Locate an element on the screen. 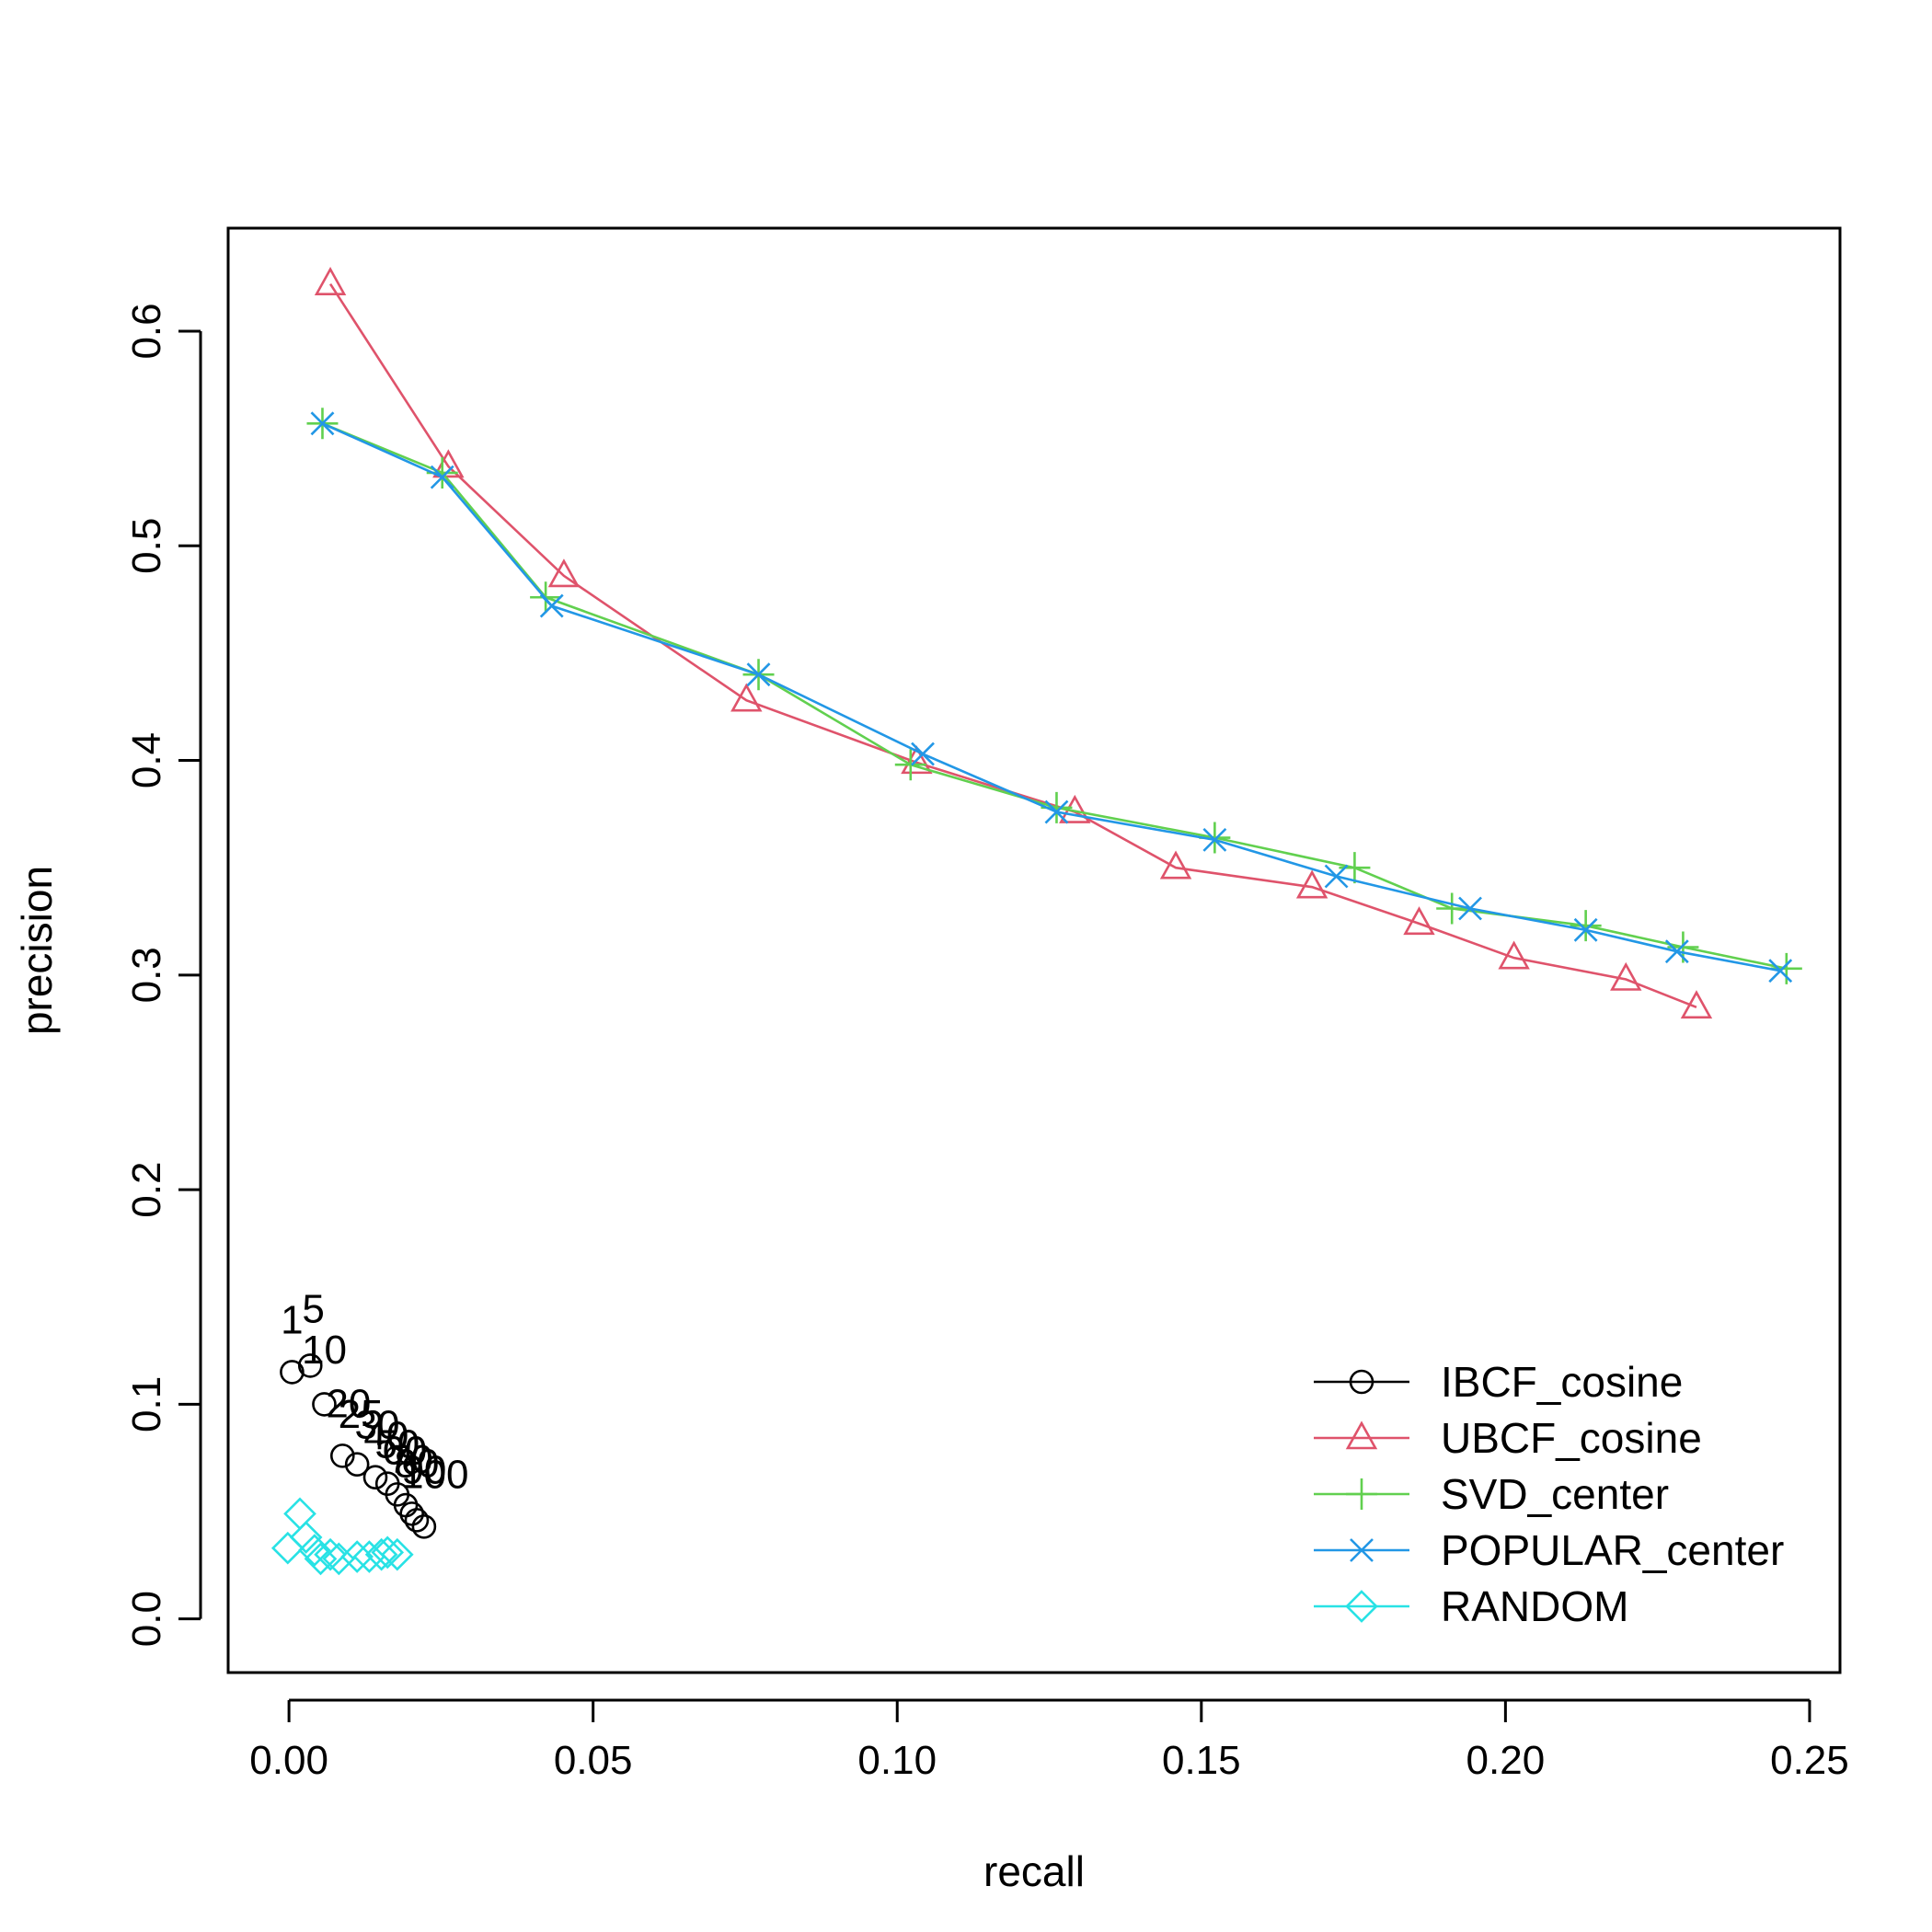 This screenshot has width=1932, height=1932. legend-label: SVD_center is located at coordinates (1555, 1494).